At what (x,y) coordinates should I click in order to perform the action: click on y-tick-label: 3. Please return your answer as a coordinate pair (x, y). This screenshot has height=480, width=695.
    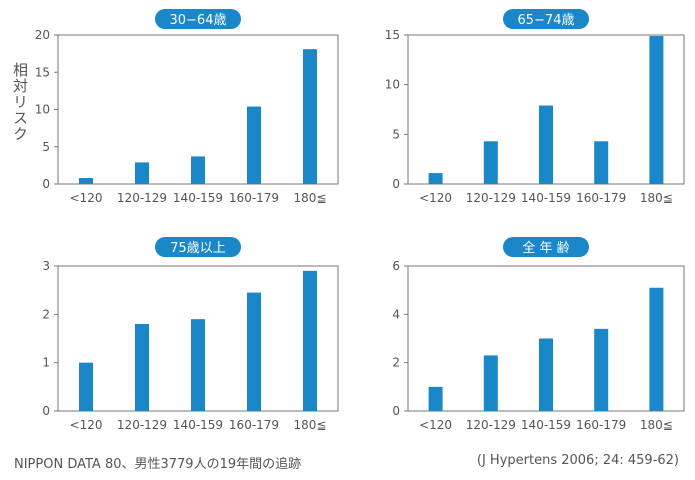
    Looking at the image, I should click on (46, 266).